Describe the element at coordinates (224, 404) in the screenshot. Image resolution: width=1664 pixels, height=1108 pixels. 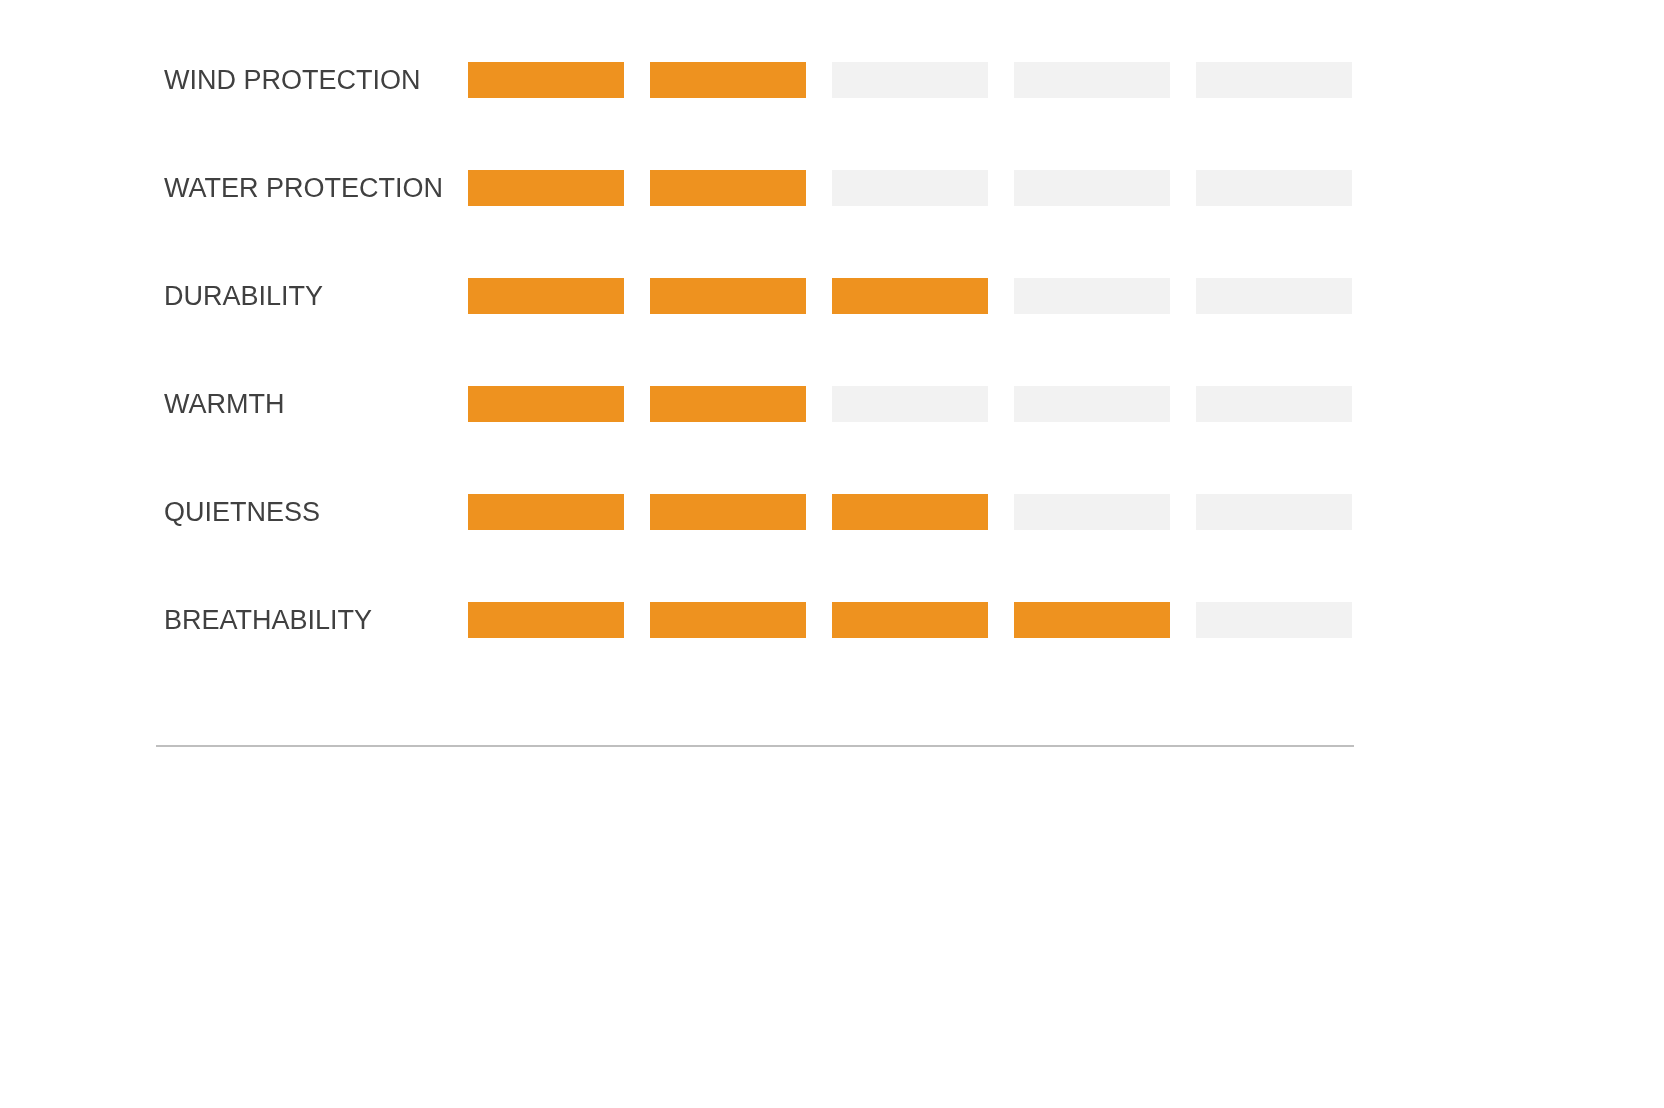
I see `y-tick-label: WARMTH` at that location.